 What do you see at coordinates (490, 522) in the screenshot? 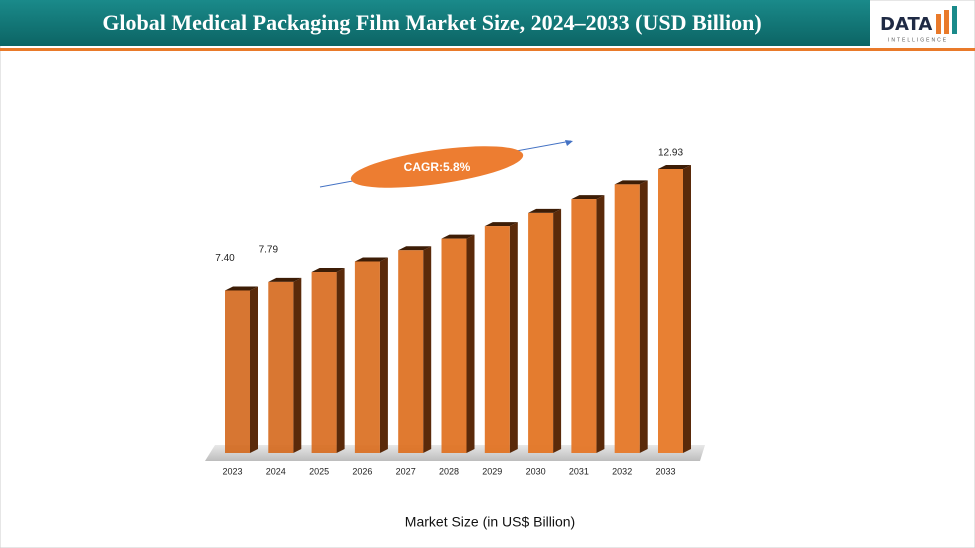
I see `x-axis-title: Market Size (in US$ Billion)` at bounding box center [490, 522].